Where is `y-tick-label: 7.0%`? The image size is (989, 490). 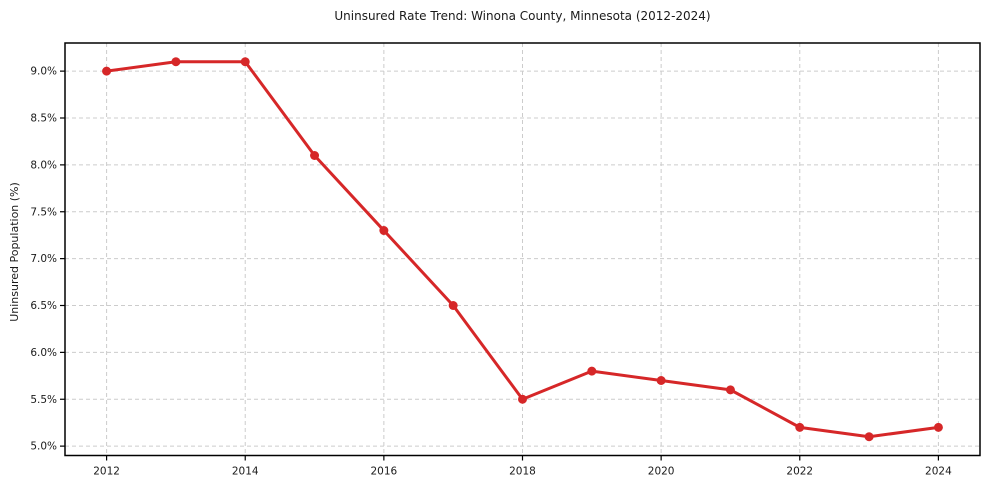
y-tick-label: 7.0% is located at coordinates (43, 259).